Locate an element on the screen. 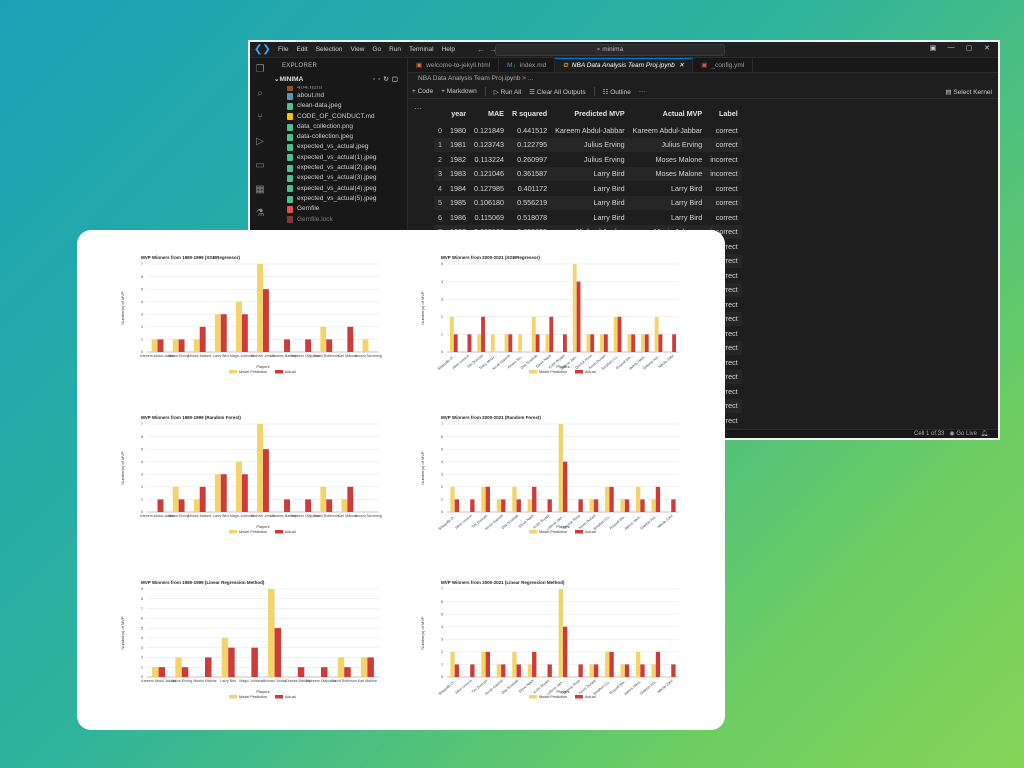  maximize-icon: ▢ is located at coordinates (969, 48).